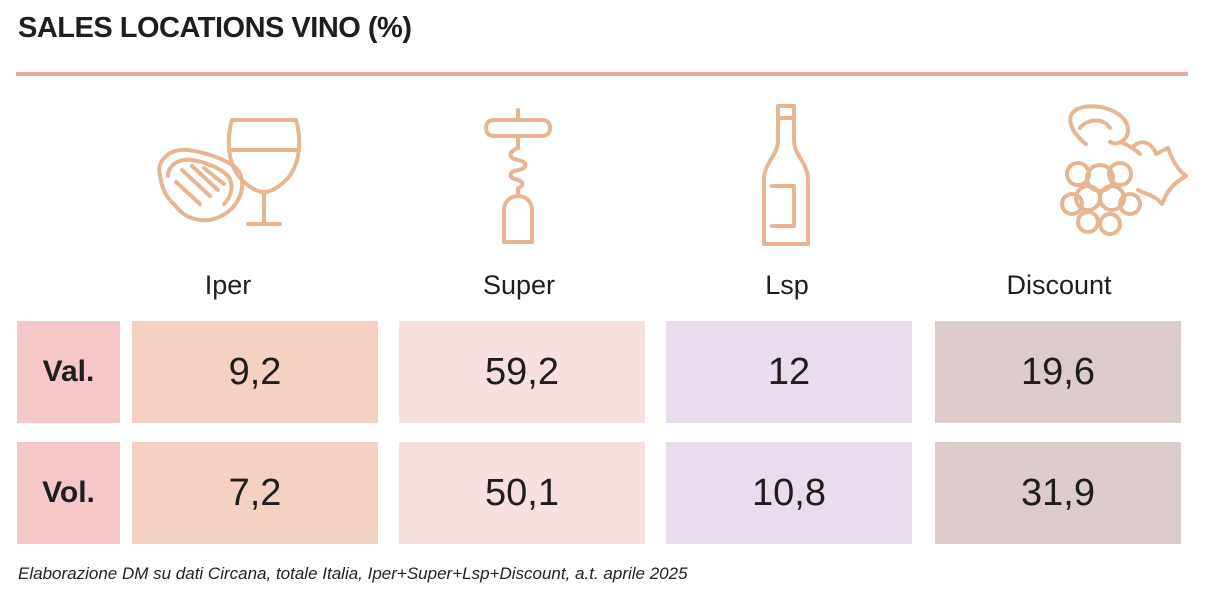 This screenshot has height=602, width=1228. Describe the element at coordinates (1058, 372) in the screenshot. I see `cell-val-discount: 19,6` at that location.